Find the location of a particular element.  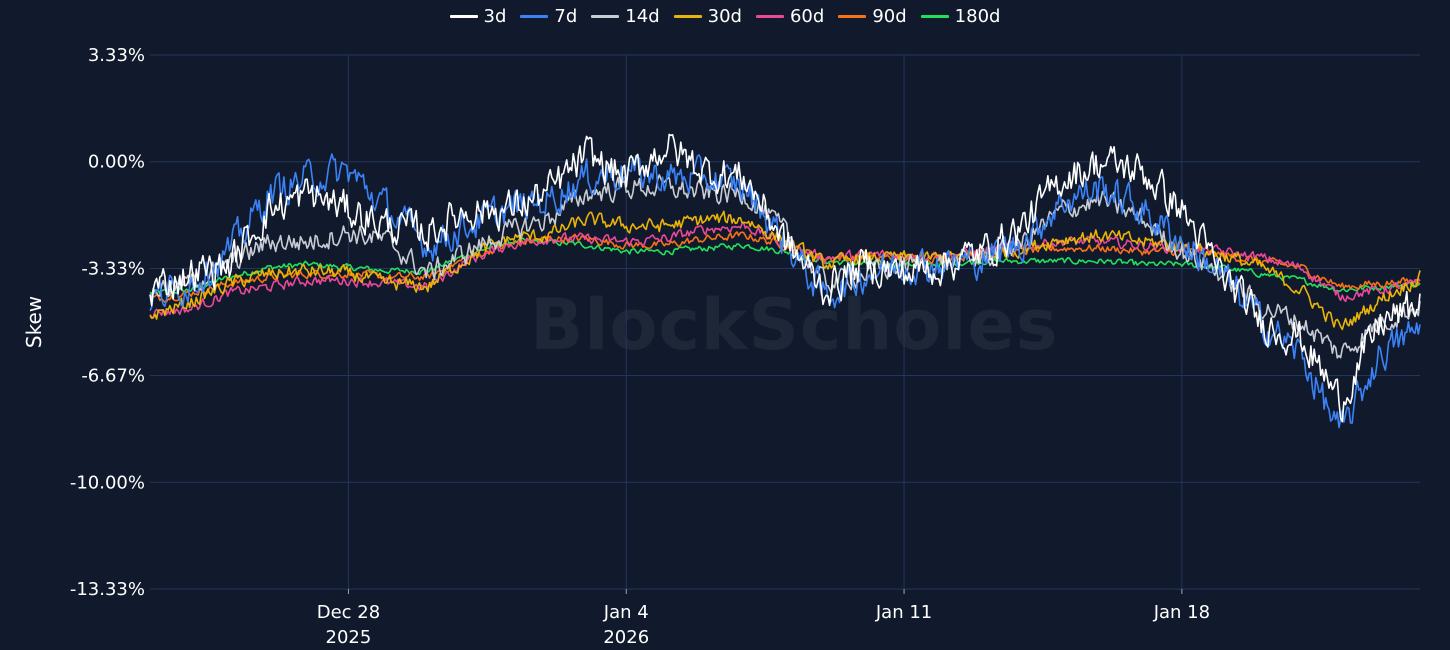

legend-item-14d: 14d is located at coordinates (625, 16).